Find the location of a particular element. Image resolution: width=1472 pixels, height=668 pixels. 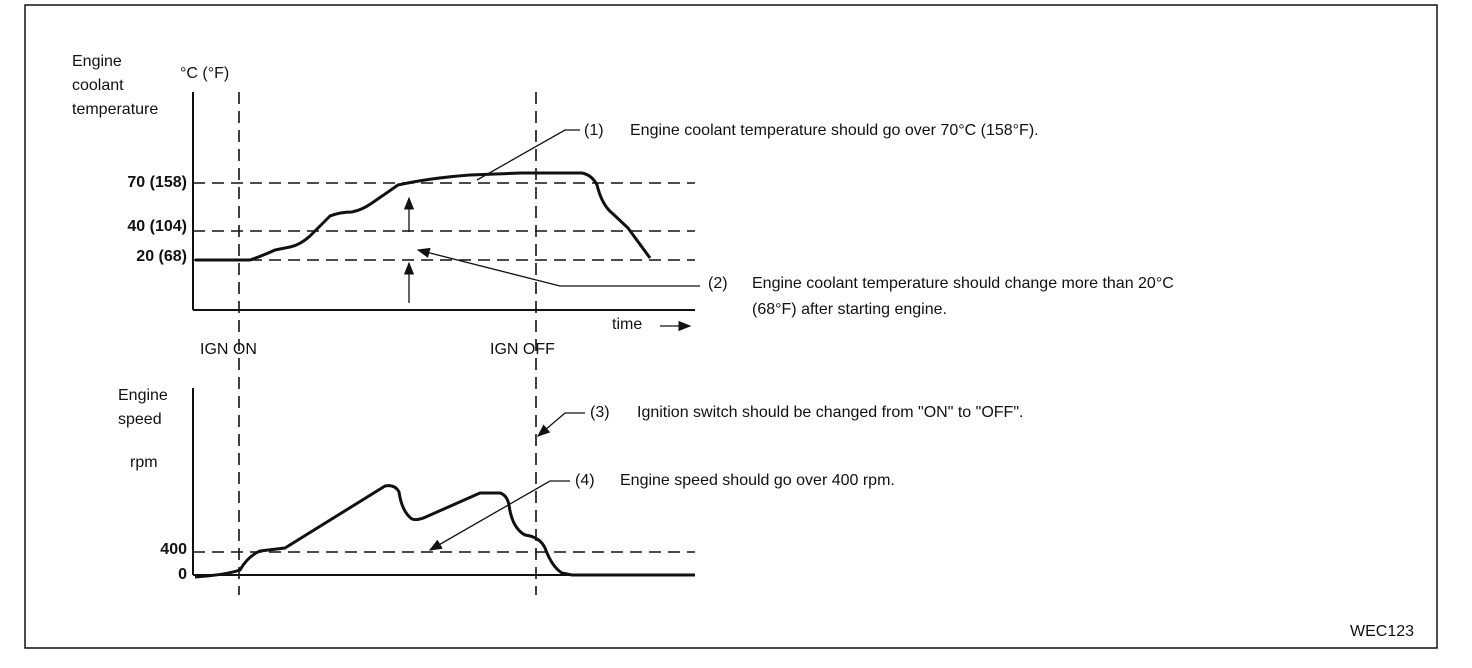

level-label: 20 (68) is located at coordinates (161, 256).